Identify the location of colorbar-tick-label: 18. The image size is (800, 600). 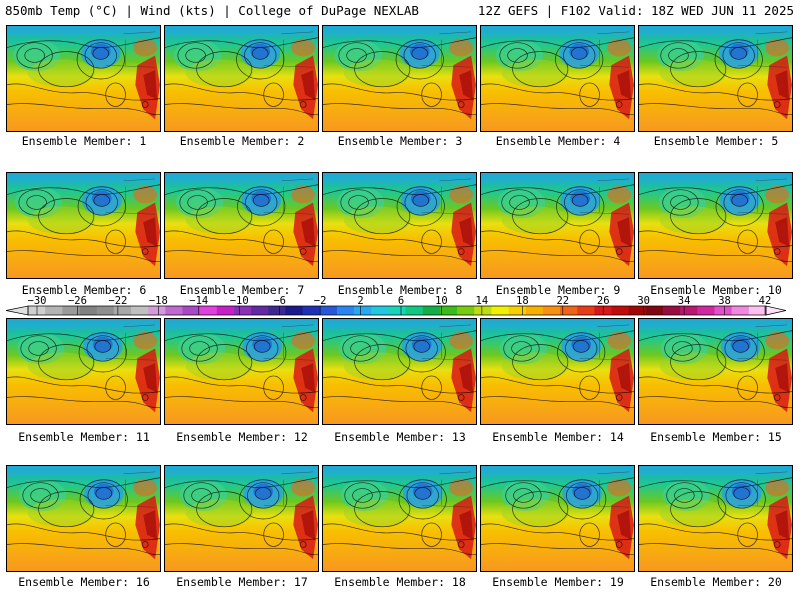
(522, 301).